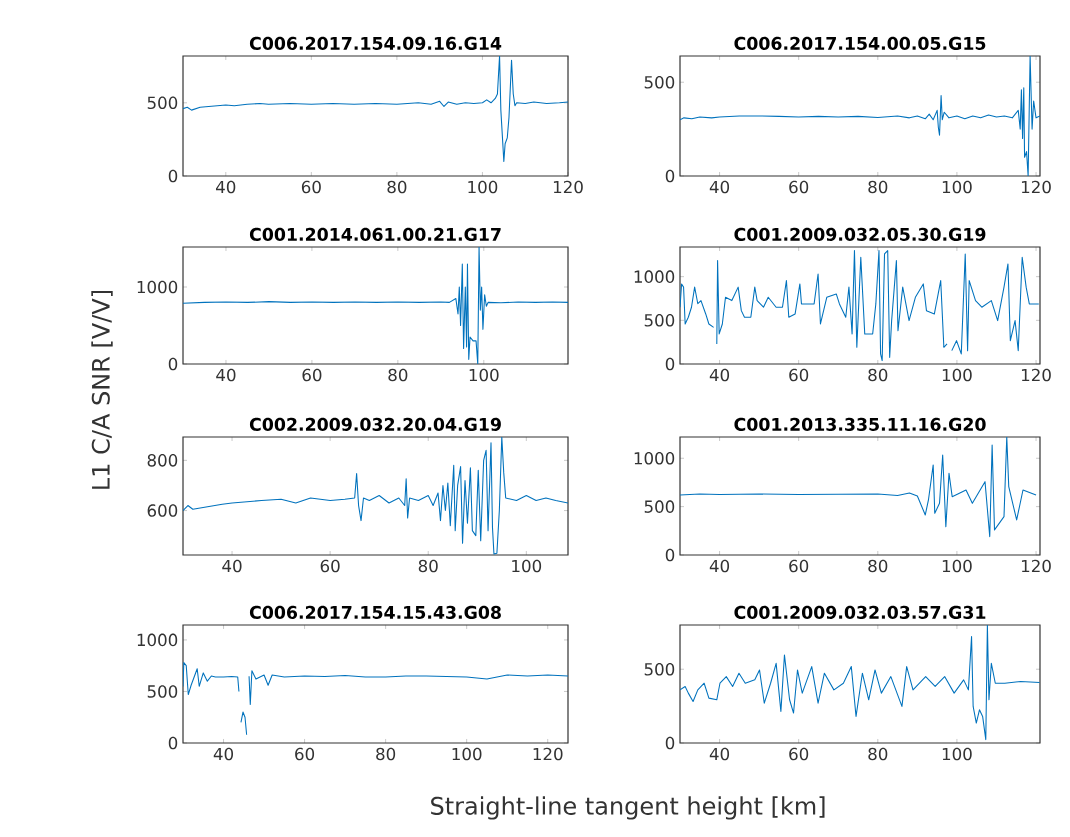 The image size is (1070, 837). I want to click on y-tick-label: 800, so click(162, 460).